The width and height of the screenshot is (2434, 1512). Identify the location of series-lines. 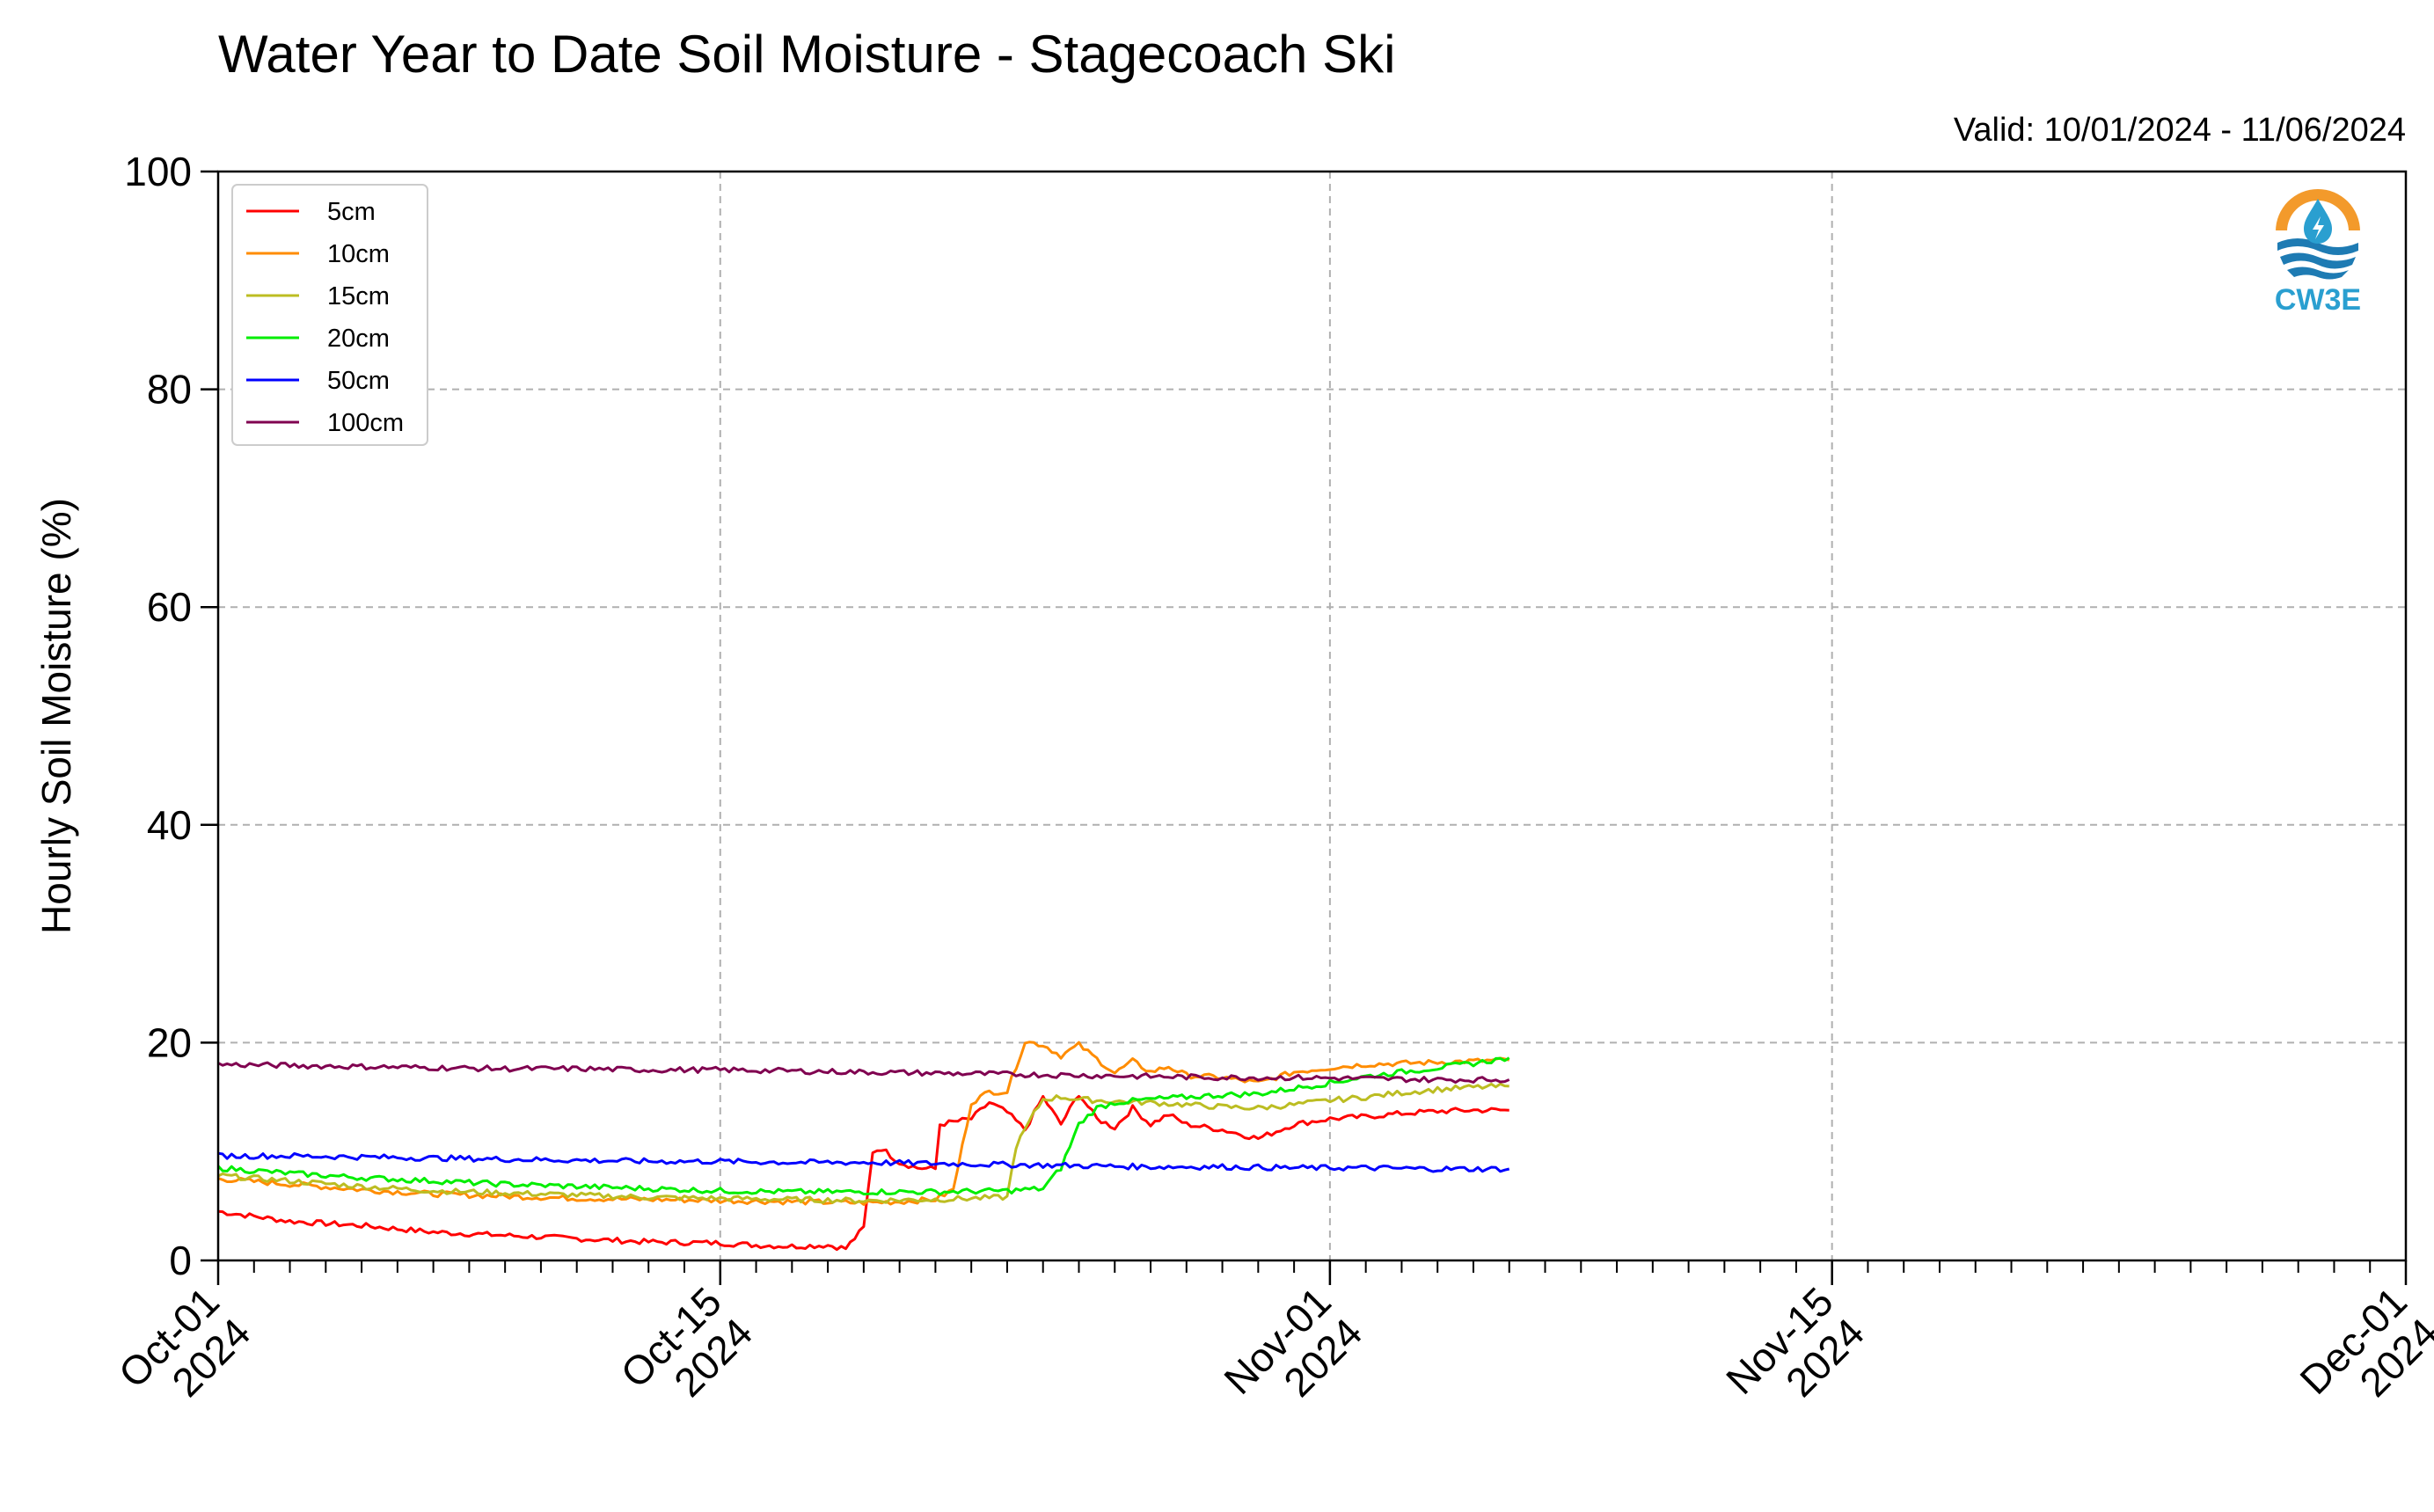
(863, 1146).